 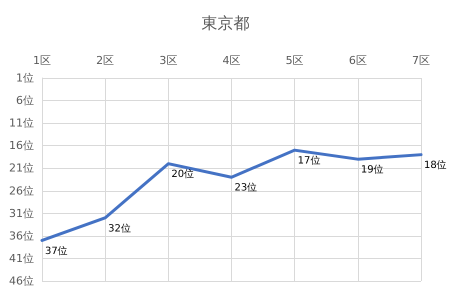 I want to click on chart-title: 東京都, so click(x=226, y=23).